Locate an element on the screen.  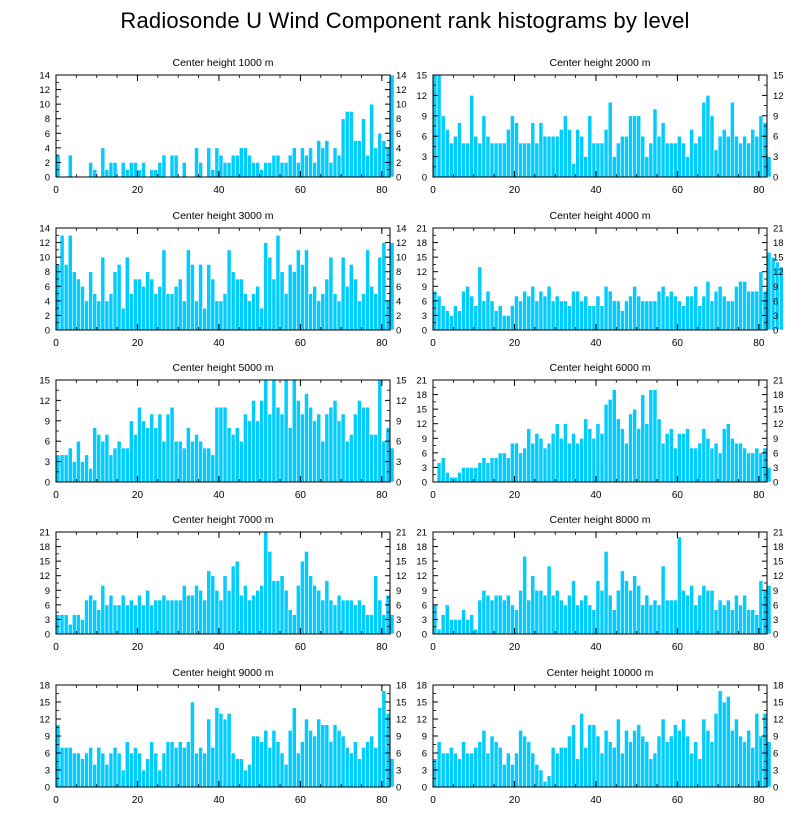
y-tick-label-right: 3 is located at coordinates (398, 620).